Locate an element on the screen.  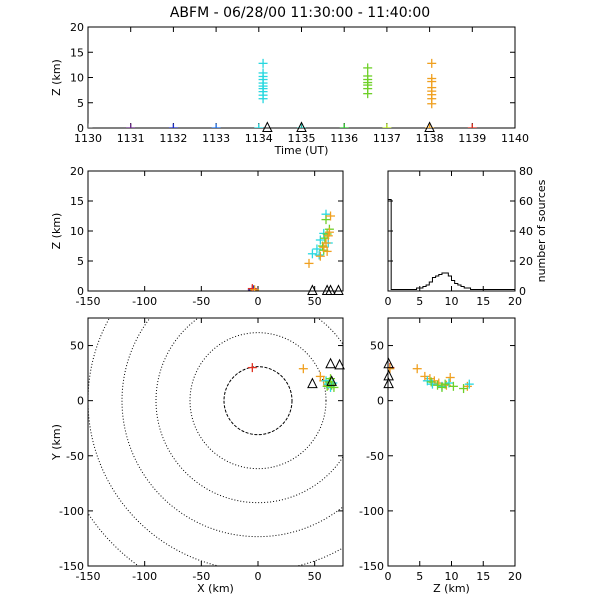
x-tick-label: 1138 is located at coordinates (430, 138).